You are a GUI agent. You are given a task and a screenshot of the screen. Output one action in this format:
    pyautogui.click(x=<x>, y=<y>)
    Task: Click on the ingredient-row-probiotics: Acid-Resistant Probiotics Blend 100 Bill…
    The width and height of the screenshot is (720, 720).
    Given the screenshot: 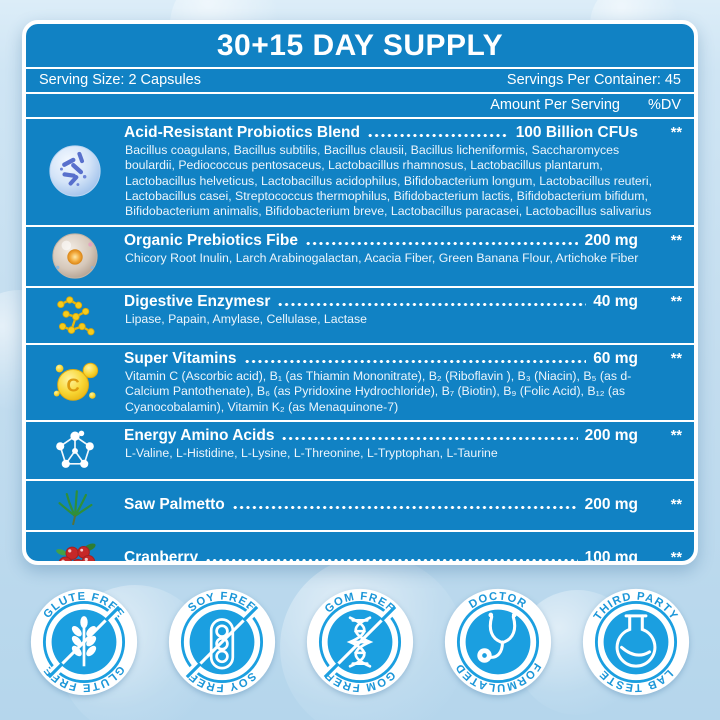 What is the action you would take?
    pyautogui.click(x=360, y=171)
    